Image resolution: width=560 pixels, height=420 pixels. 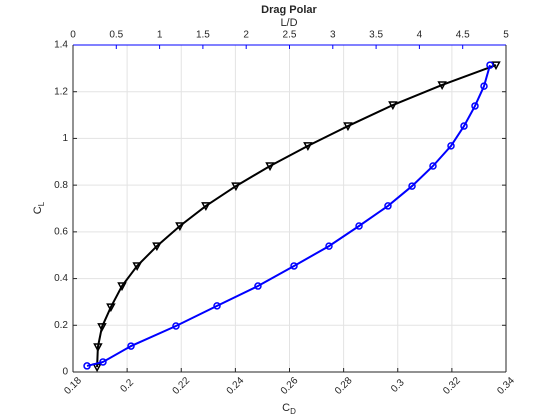 I want to click on x2-tick-label: 4.5, so click(x=463, y=35).